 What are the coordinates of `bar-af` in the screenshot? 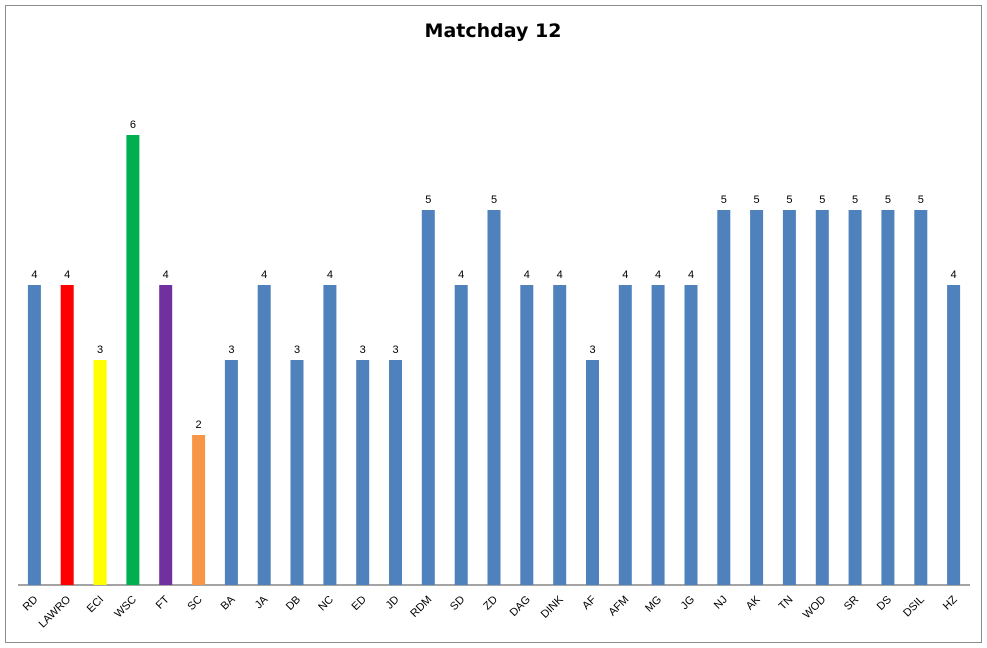 It's located at (592, 472).